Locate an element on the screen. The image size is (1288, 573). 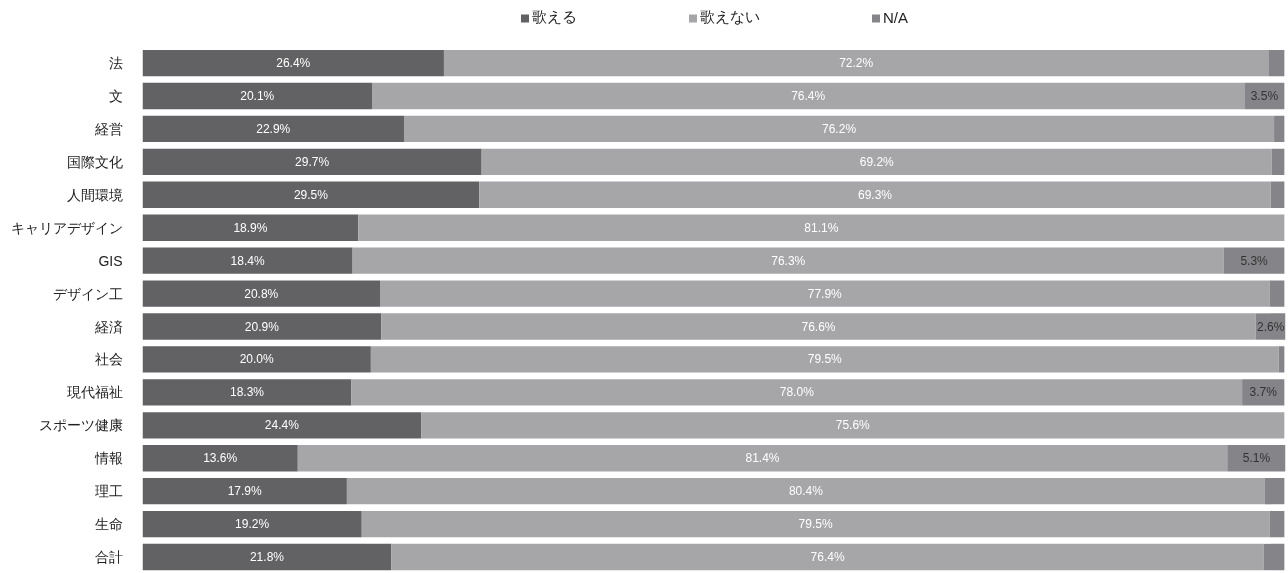
data-label: 75.6% is located at coordinates (853, 425).